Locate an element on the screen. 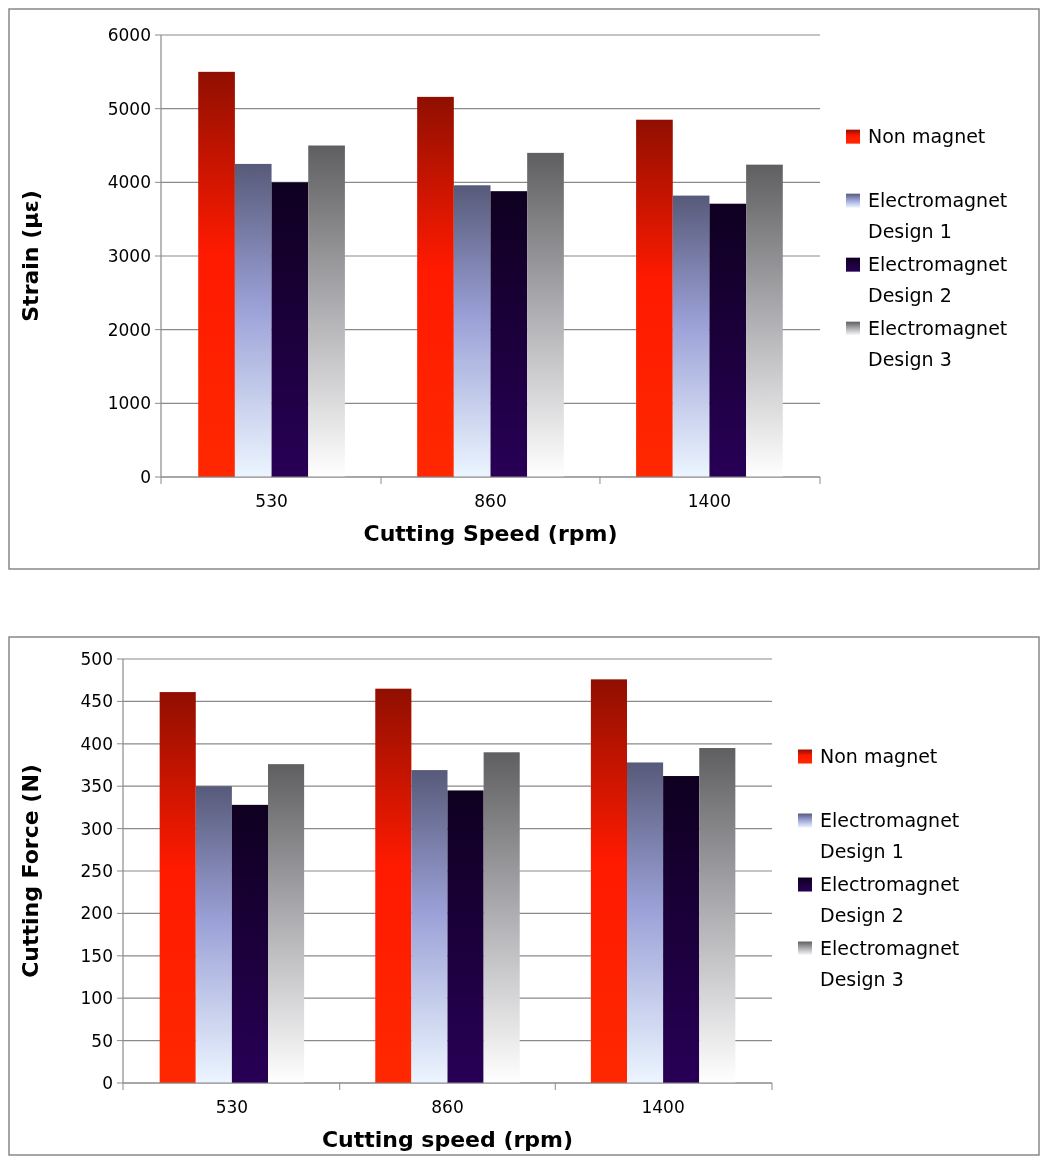 The width and height of the screenshot is (1046, 1156). y-tick-label: 2000 is located at coordinates (129, 329).